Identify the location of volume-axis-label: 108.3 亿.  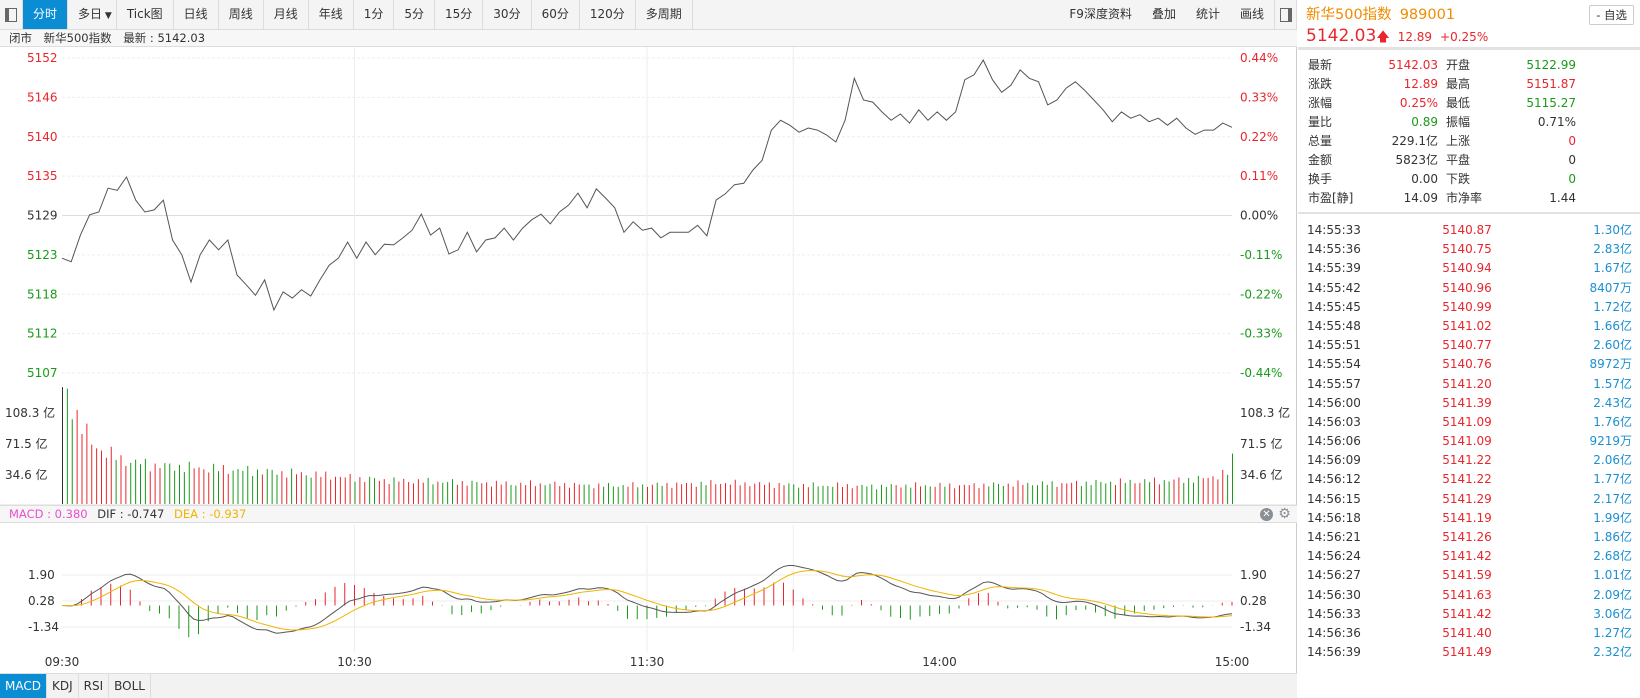
(30, 412).